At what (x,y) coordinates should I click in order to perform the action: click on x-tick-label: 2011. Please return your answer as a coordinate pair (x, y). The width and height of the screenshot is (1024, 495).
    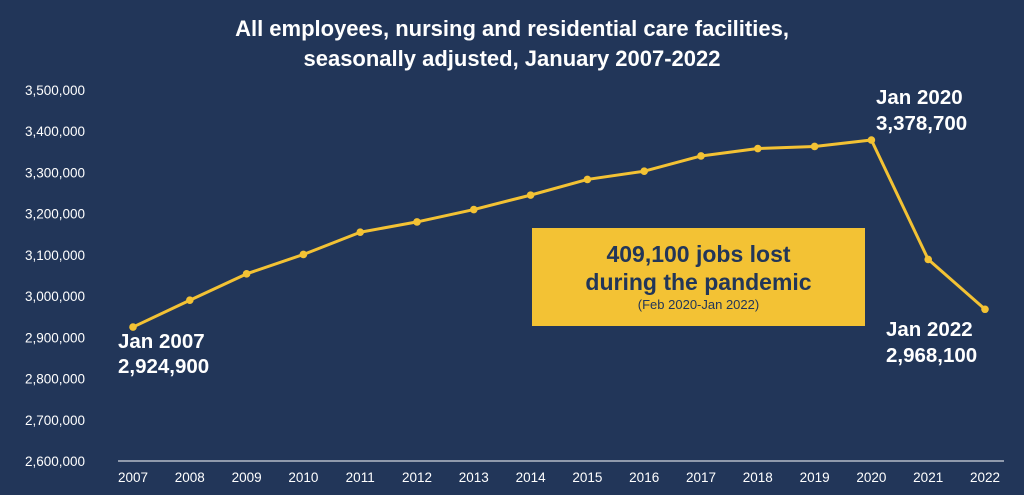
    Looking at the image, I should click on (360, 477).